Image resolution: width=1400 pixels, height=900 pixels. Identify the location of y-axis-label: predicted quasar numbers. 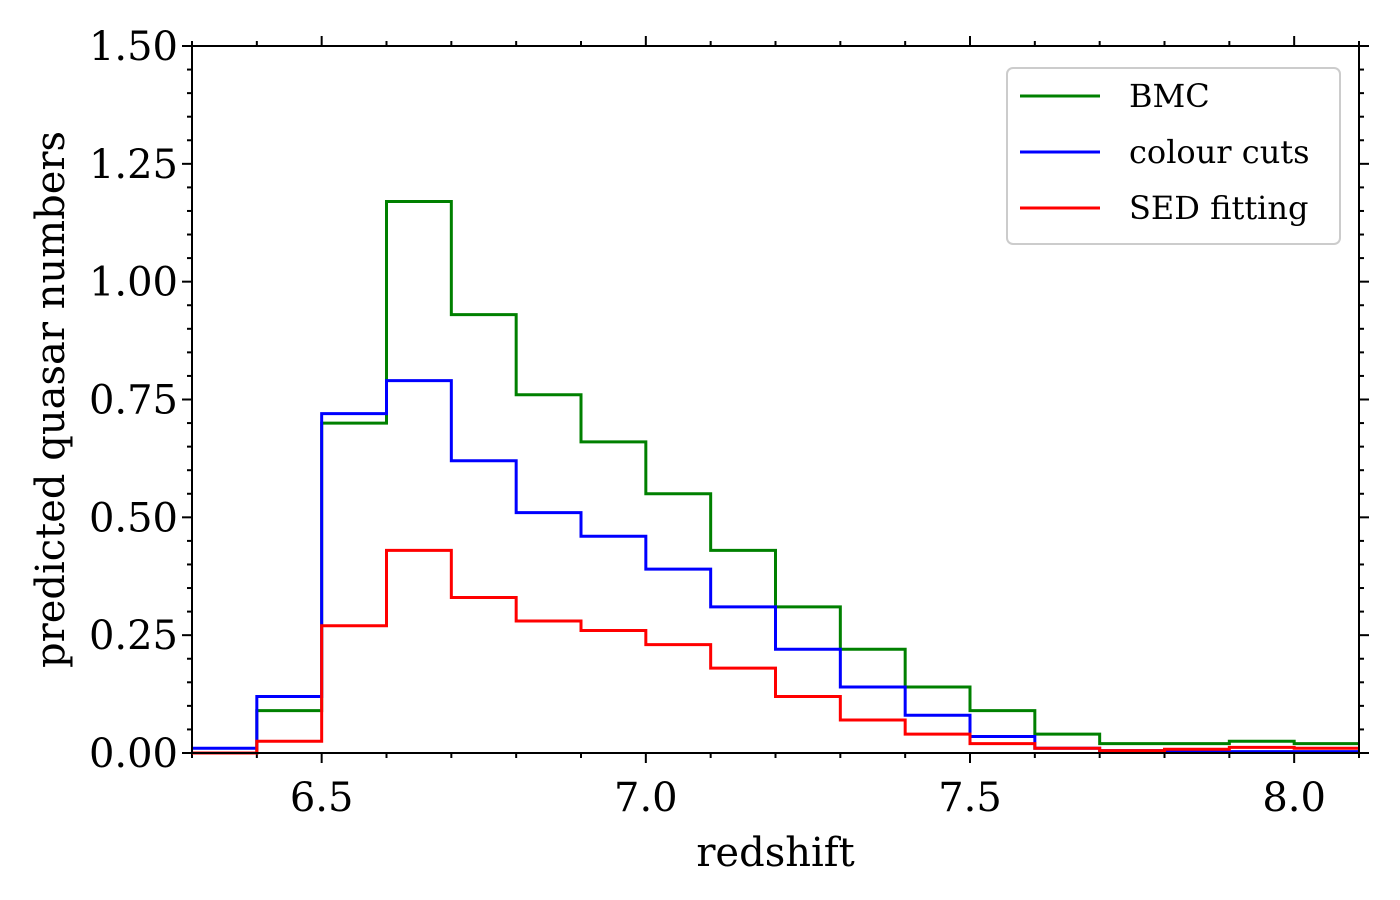
(51, 399).